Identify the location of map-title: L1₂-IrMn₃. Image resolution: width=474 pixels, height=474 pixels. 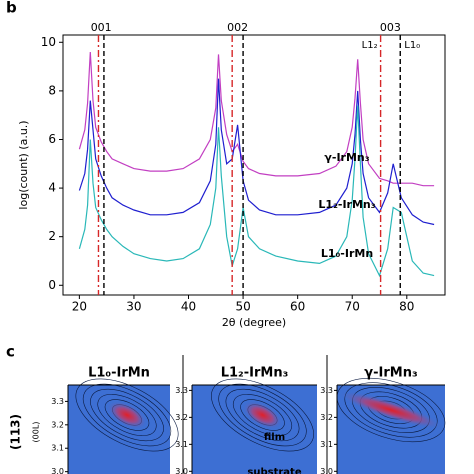
(255, 373).